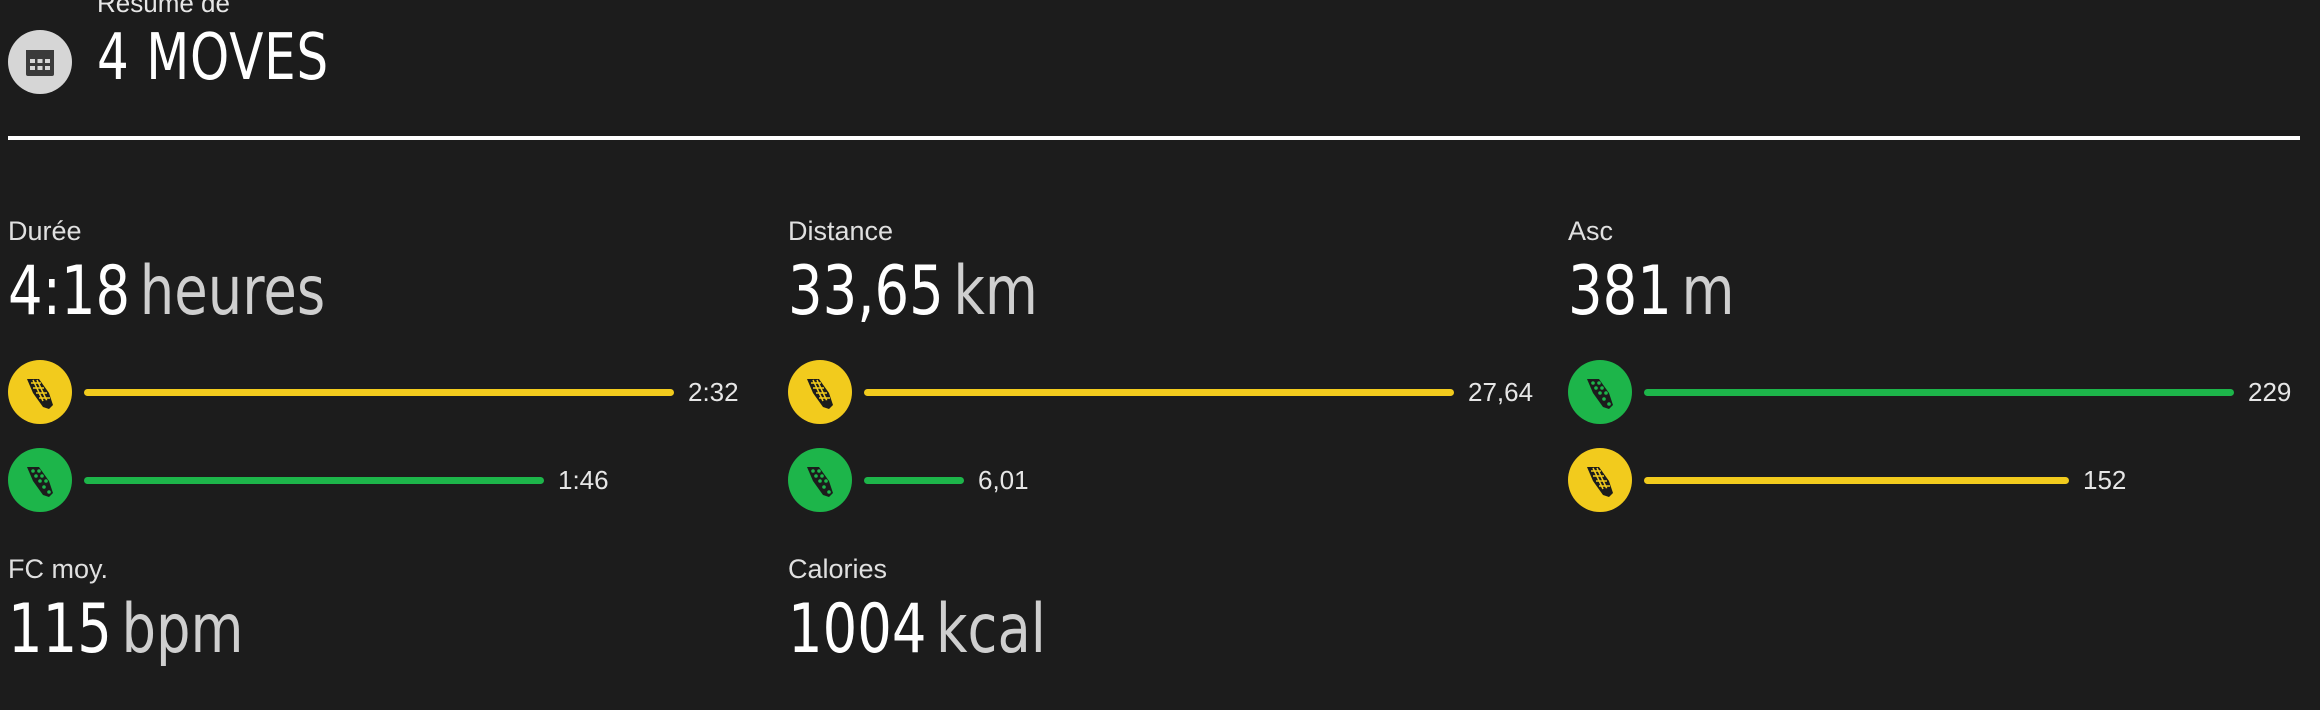 The height and width of the screenshot is (710, 2320). I want to click on ascent-stat: Asc 381 m 229 152, so click(1944, 370).